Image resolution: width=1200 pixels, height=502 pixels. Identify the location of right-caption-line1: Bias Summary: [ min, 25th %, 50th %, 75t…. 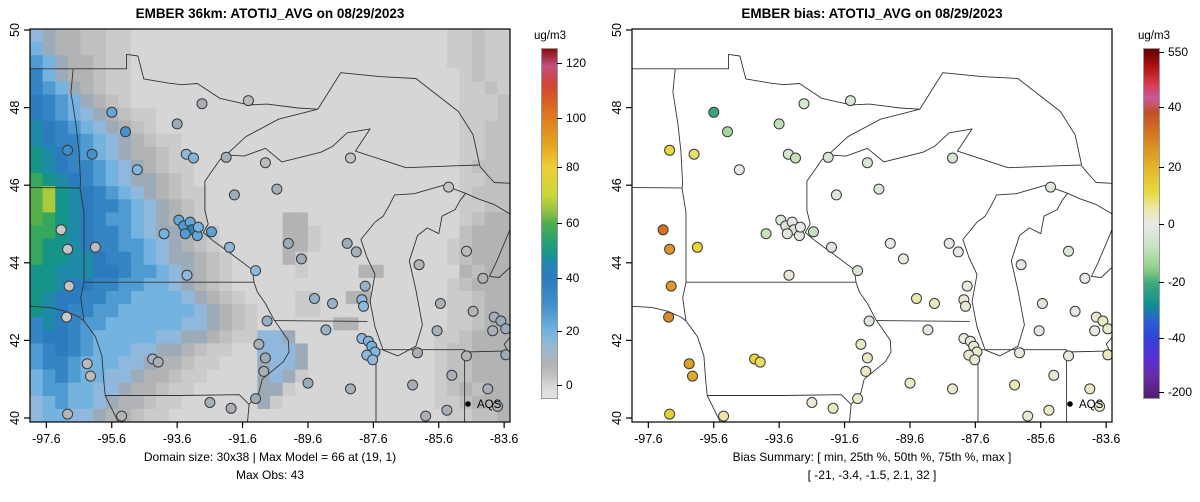
(872, 457).